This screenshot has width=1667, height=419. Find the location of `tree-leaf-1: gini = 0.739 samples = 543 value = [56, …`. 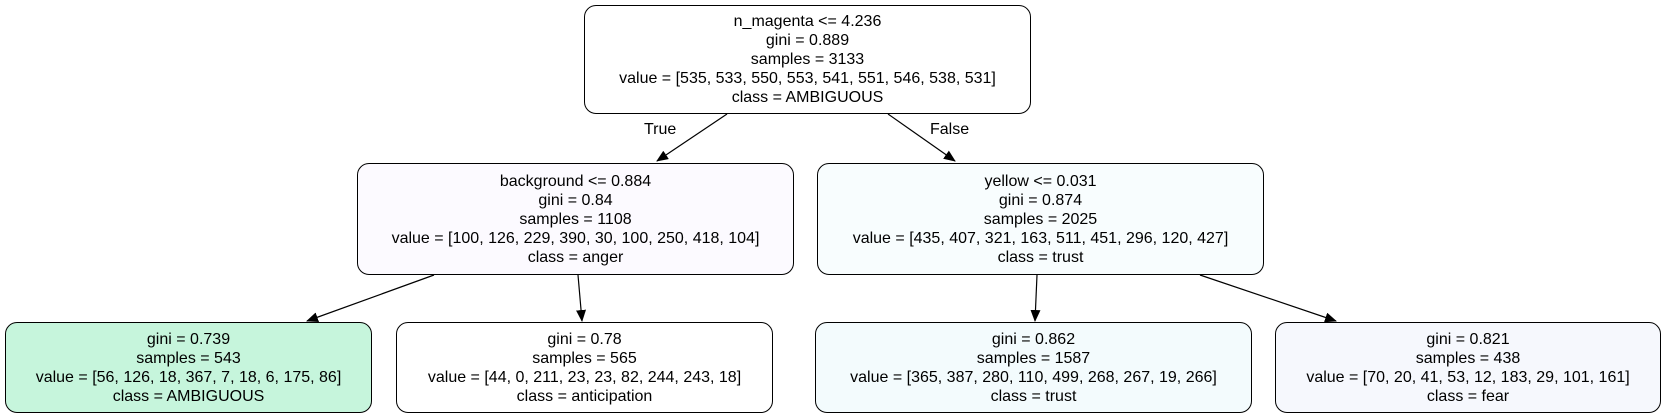

tree-leaf-1: gini = 0.739 samples = 543 value = [56, … is located at coordinates (188, 367).